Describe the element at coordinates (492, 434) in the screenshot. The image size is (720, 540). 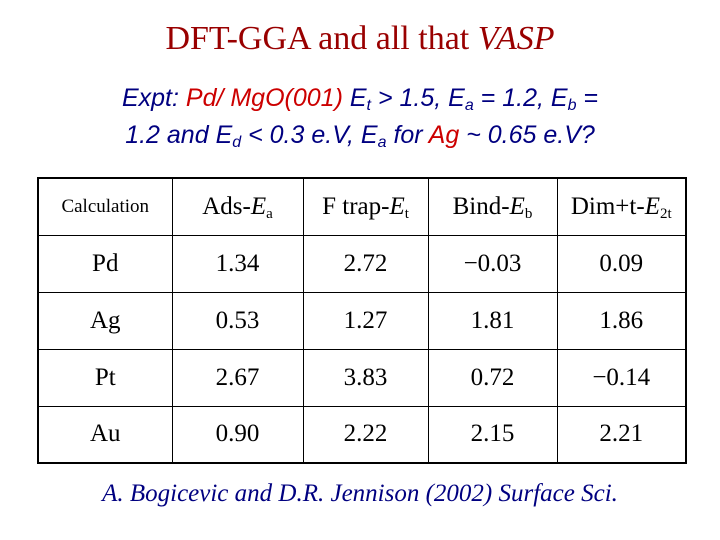
I see `cell-bind-eb: 2.15` at that location.